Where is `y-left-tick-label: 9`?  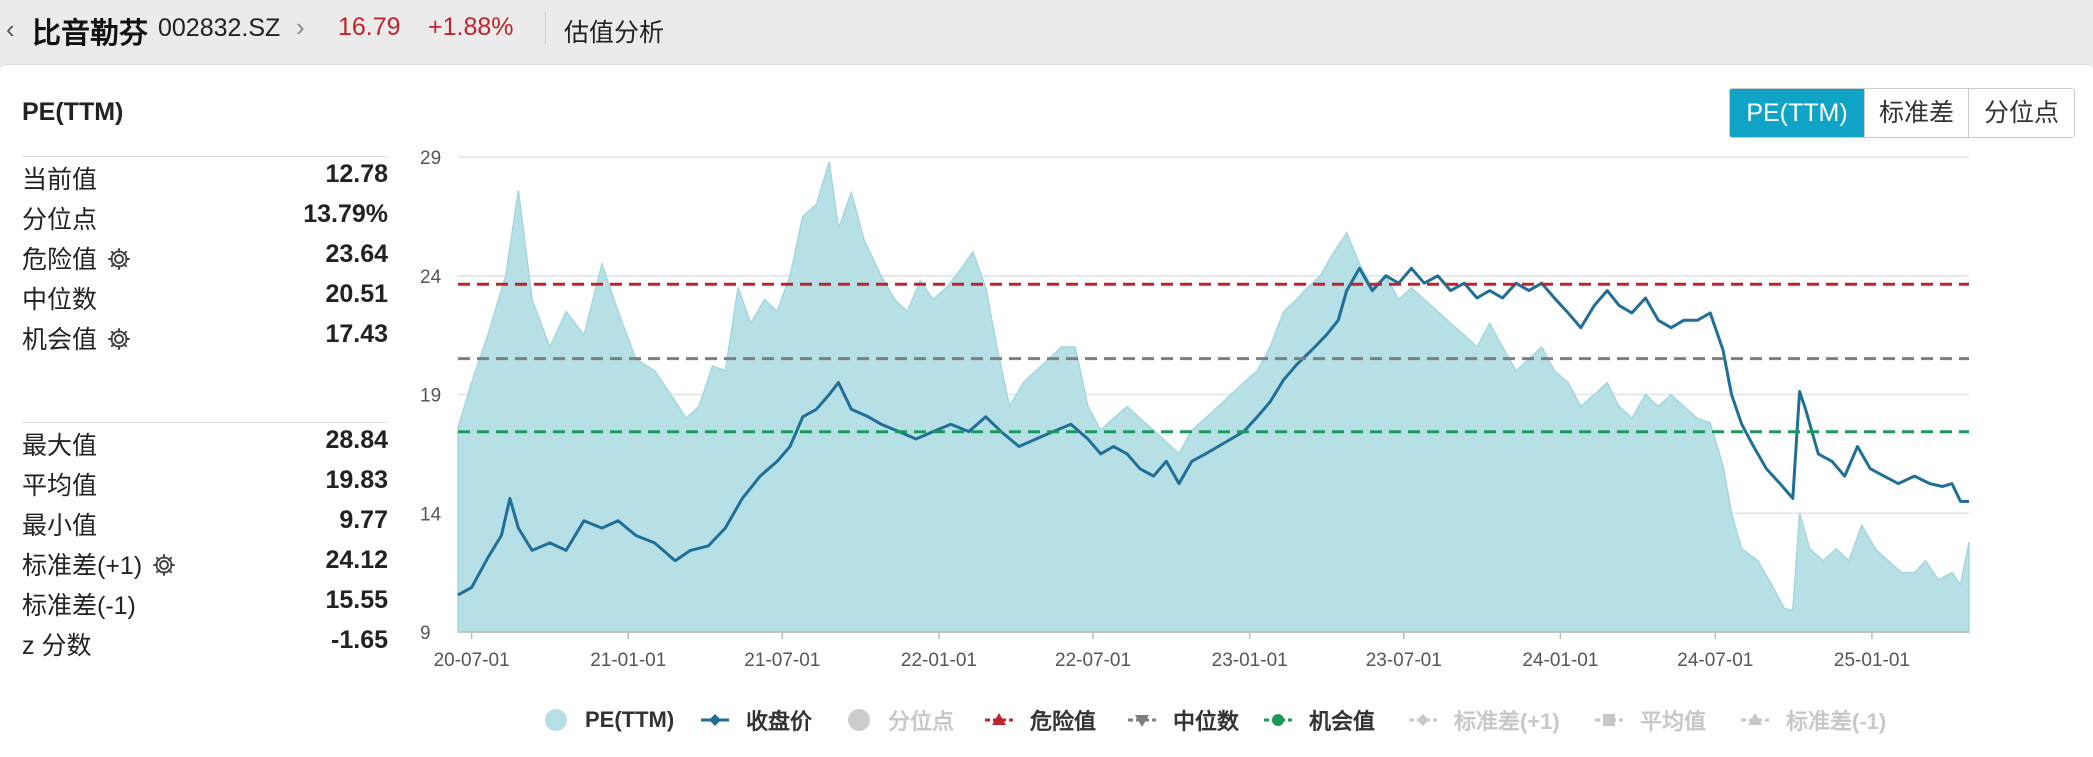
y-left-tick-label: 9 is located at coordinates (425, 633).